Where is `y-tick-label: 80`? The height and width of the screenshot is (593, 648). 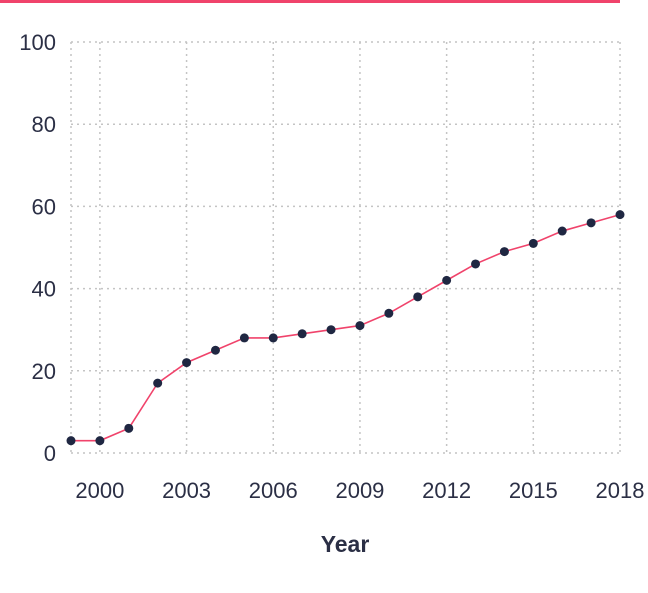 y-tick-label: 80 is located at coordinates (44, 124).